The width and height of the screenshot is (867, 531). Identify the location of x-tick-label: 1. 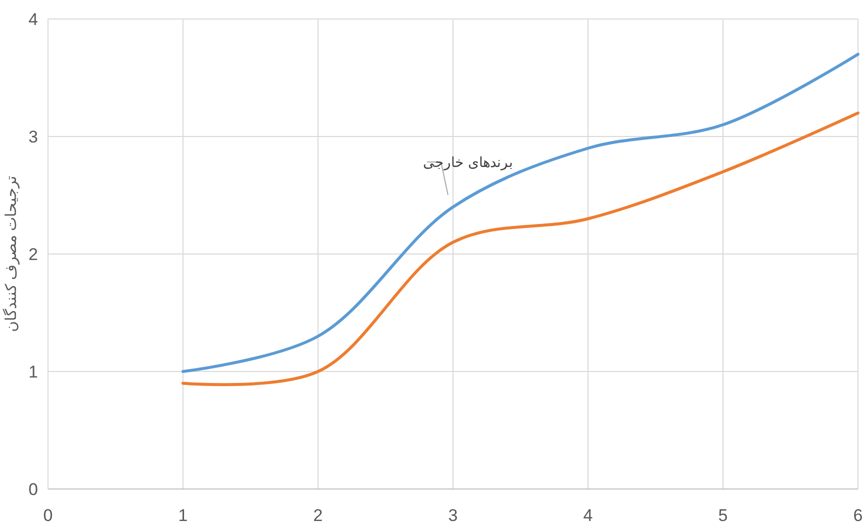
(183, 515).